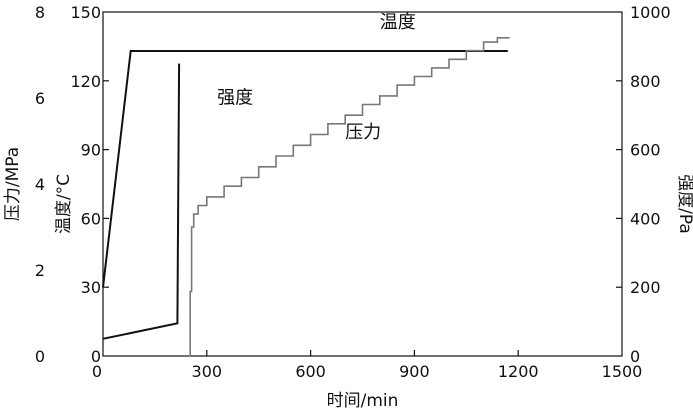 The width and height of the screenshot is (693, 414). Describe the element at coordinates (645, 150) in the screenshot. I see `strength-tick-label: 600` at that location.